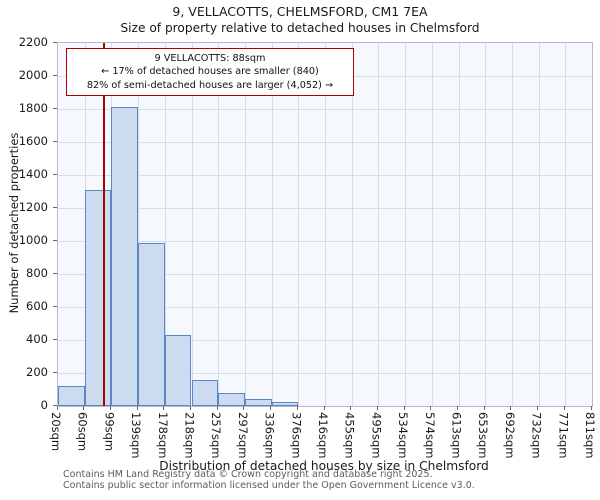 The image size is (600, 500). I want to click on x-tick-label: 653sqm, so click(483, 435).